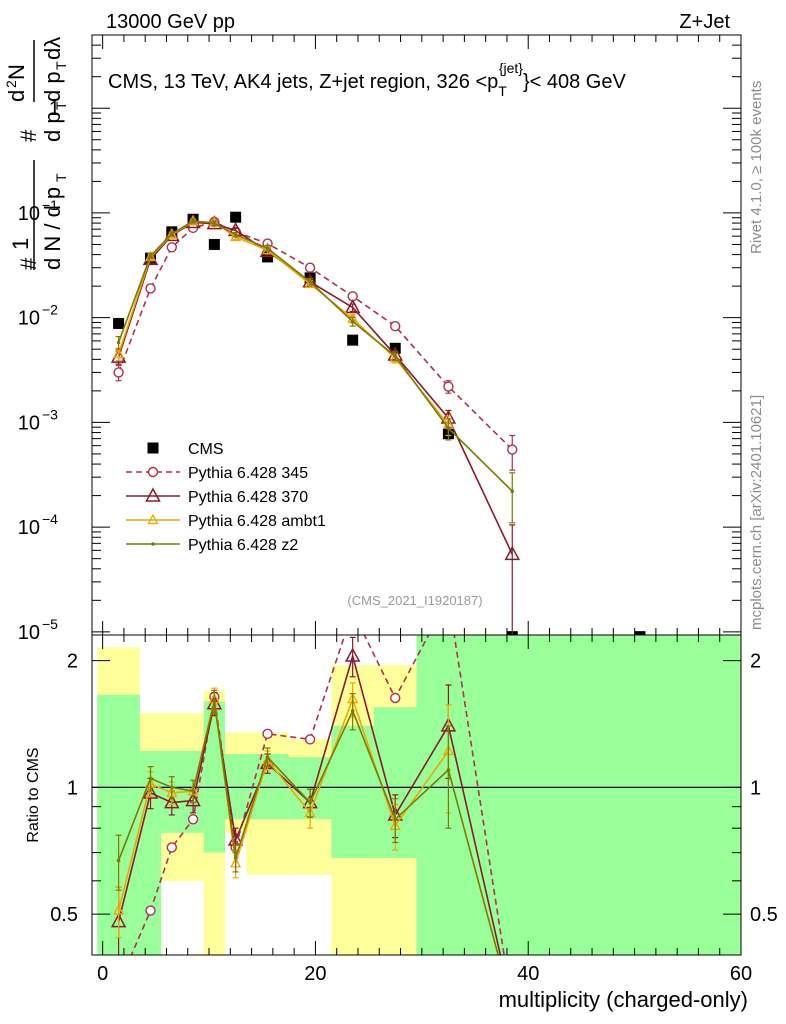 The image size is (786, 1024). What do you see at coordinates (72, 662) in the screenshot?
I see `ratio-y-tick-label-left: 2` at bounding box center [72, 662].